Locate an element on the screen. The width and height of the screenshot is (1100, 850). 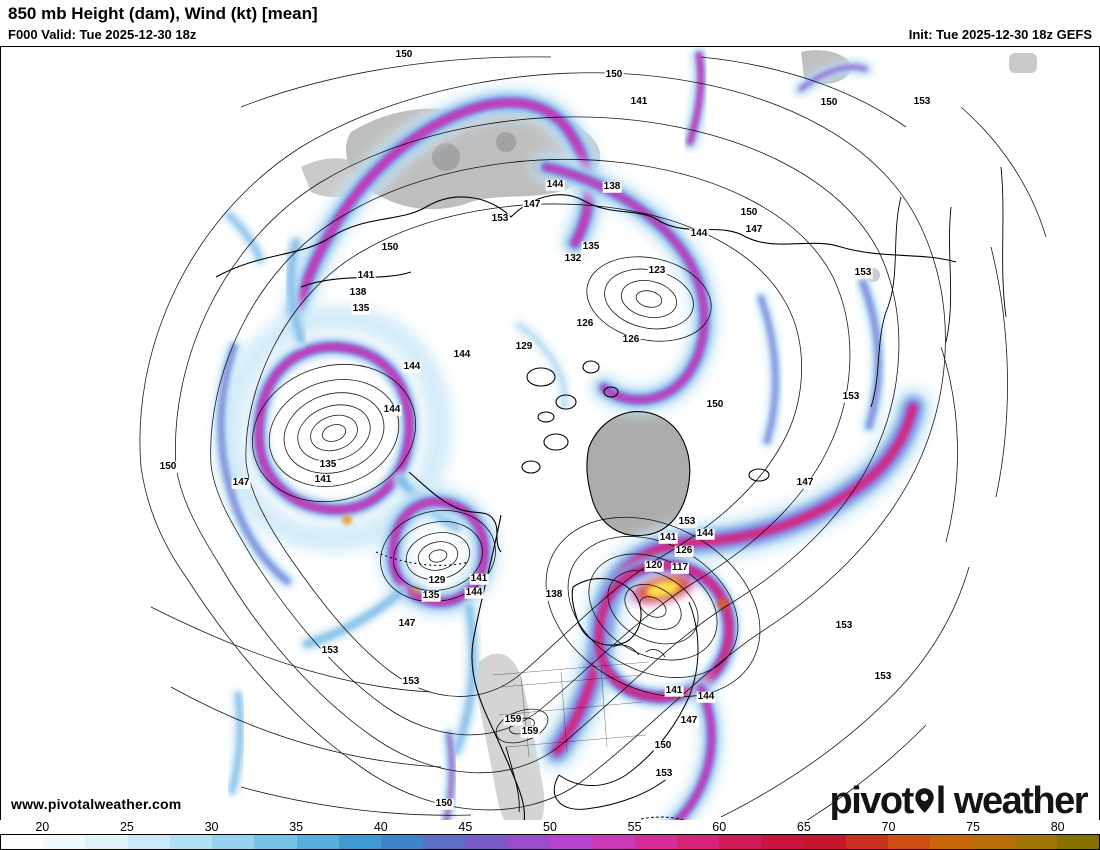
colorbar-tick-label: 80 is located at coordinates (1057, 827).